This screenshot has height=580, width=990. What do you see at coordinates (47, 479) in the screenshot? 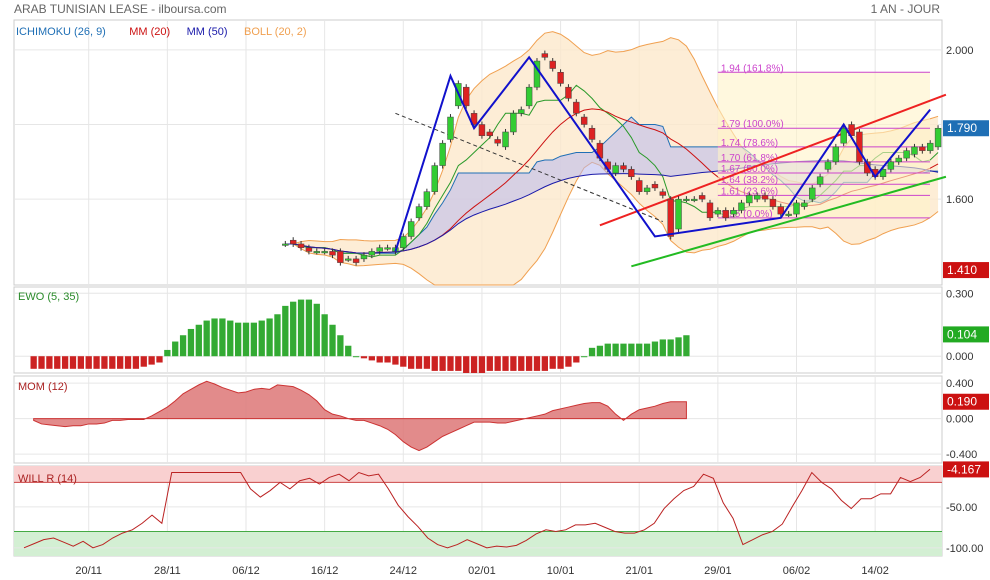
I see `willr-title: WILL R (14)` at bounding box center [47, 479].